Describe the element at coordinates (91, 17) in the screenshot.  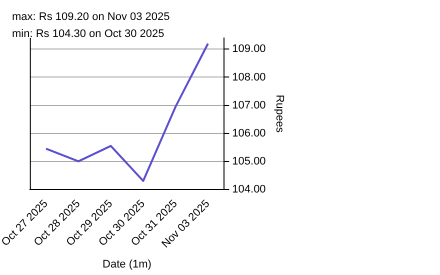
I see `text: max: Rs 109.20 on Nov 03 2025` at that location.